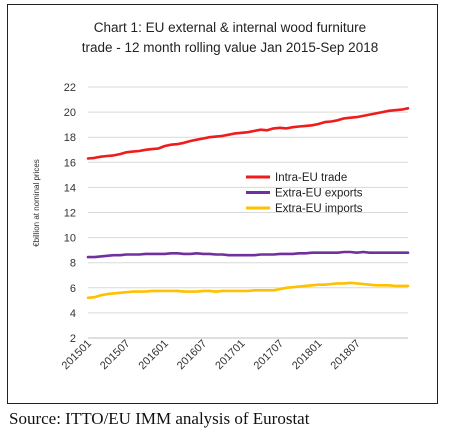  What do you see at coordinates (159, 418) in the screenshot?
I see `source-note: Source: ITTO/EU IMM analysis of Eurostat` at bounding box center [159, 418].